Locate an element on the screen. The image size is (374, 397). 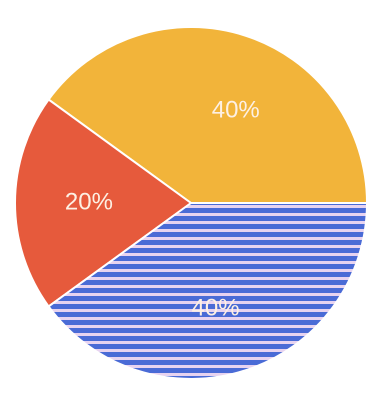
pie-slice-3-label: 40% is located at coordinates (216, 308).